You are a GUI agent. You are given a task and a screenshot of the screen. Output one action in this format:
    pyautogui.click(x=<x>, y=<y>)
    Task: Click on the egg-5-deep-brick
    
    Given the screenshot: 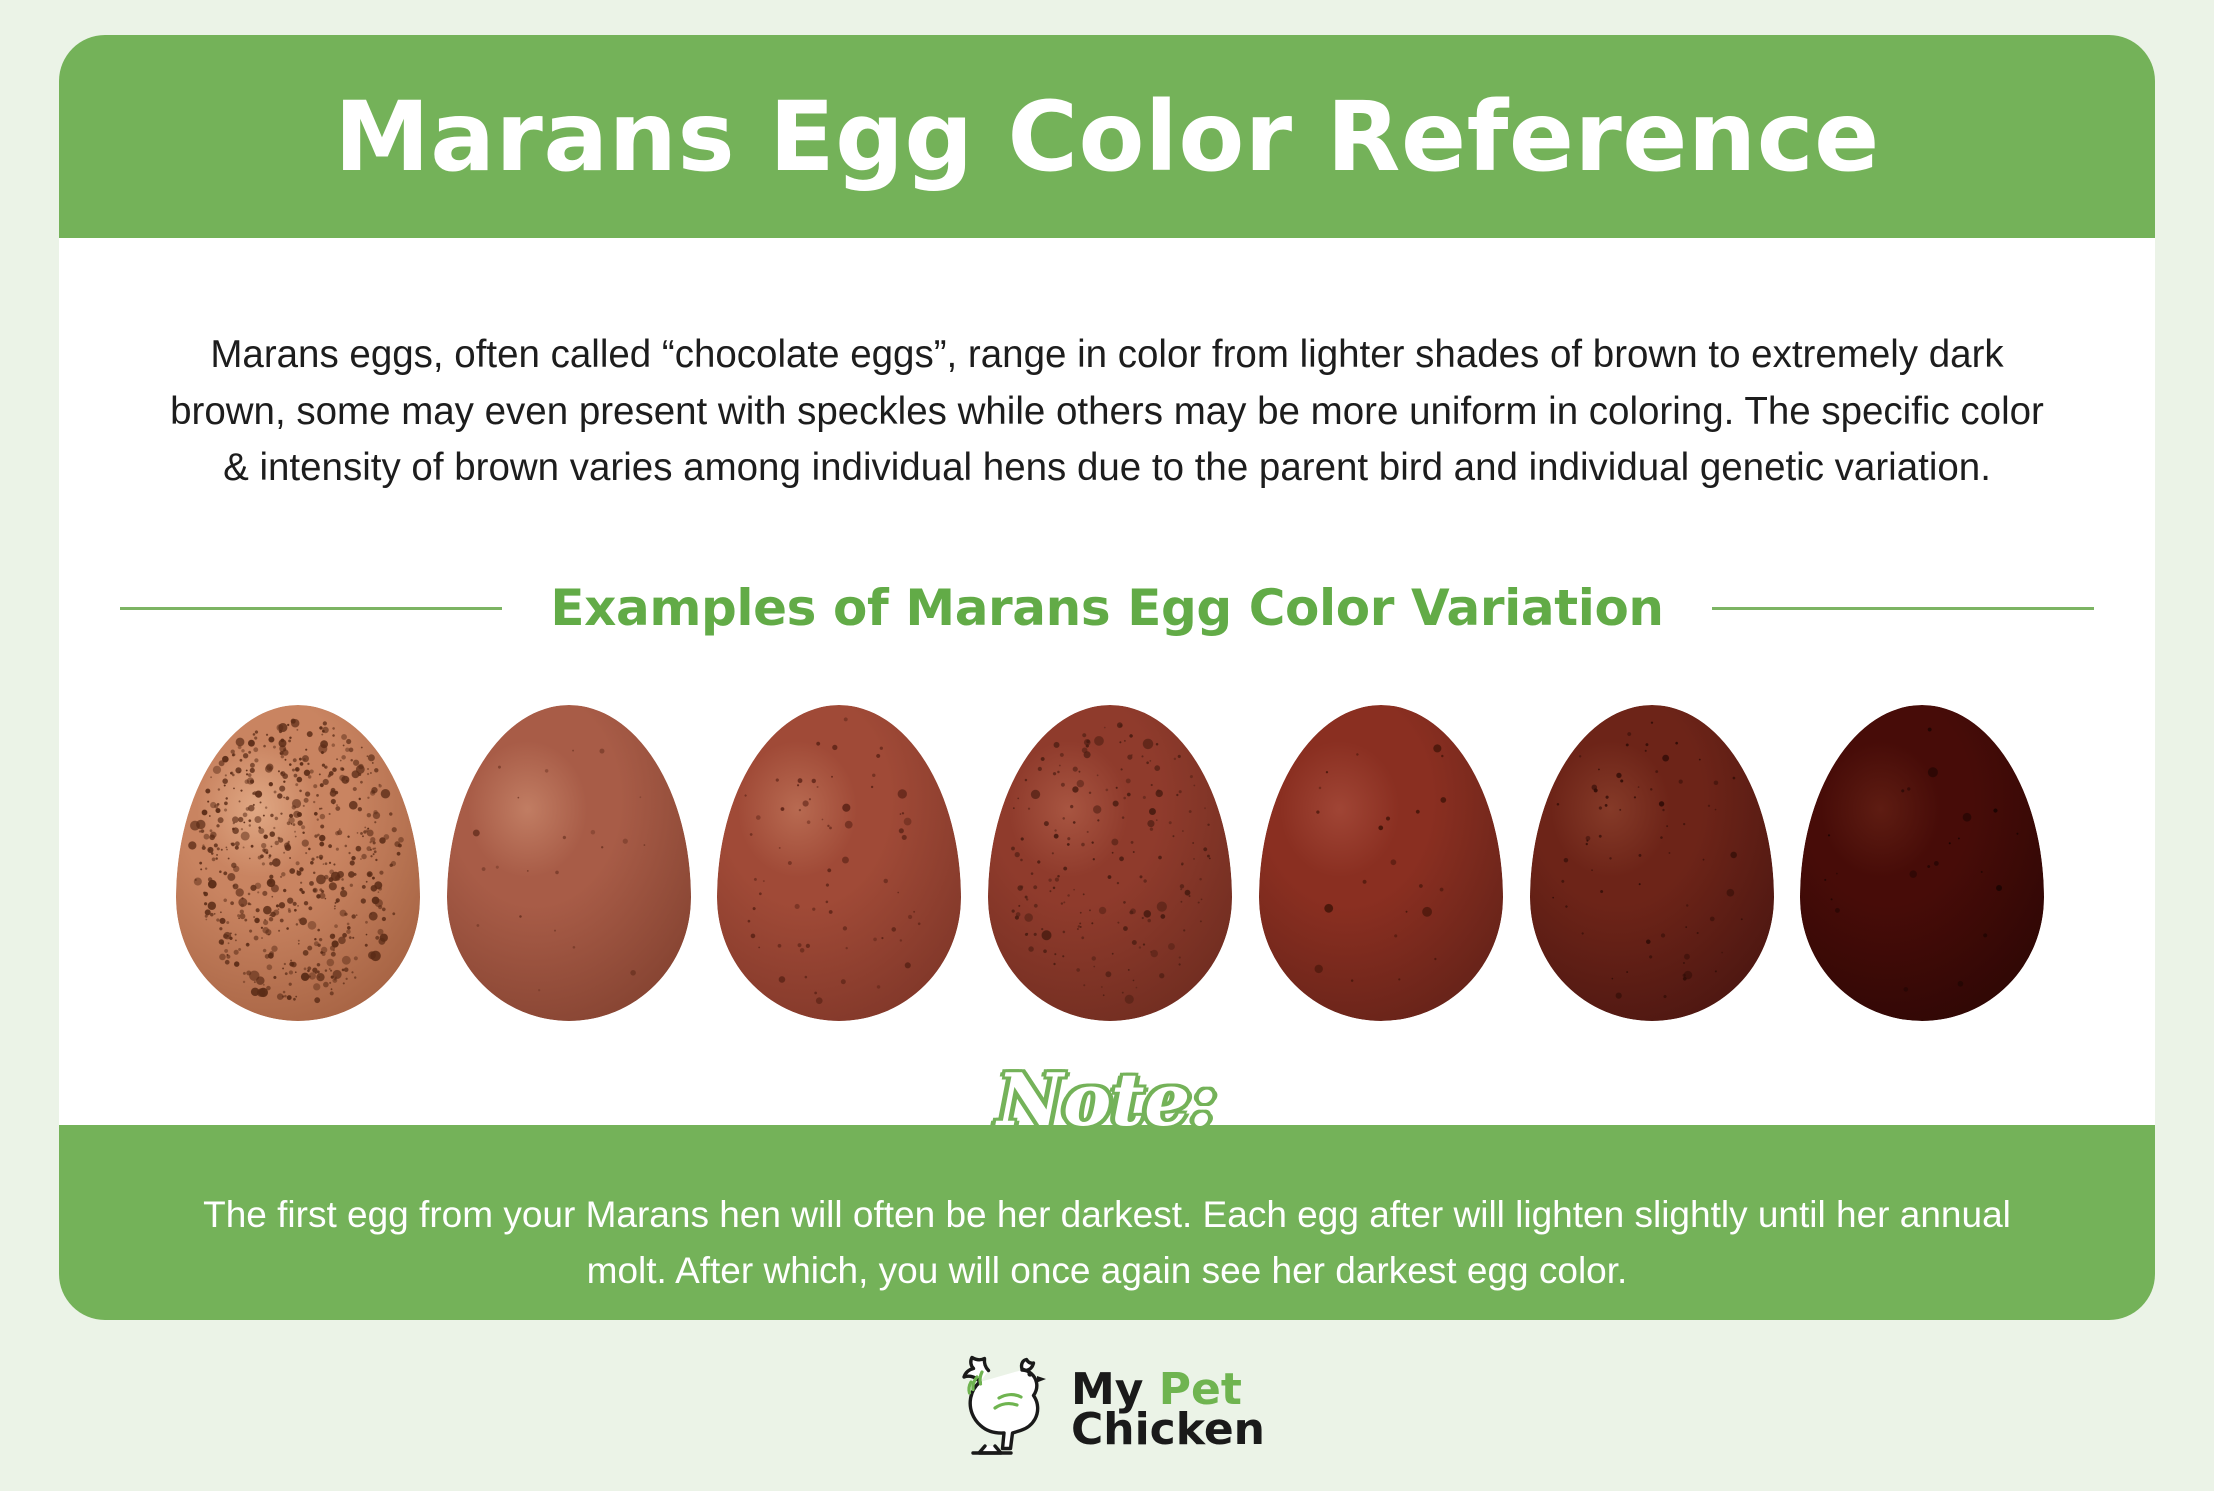 What is the action you would take?
    pyautogui.click(x=1380, y=863)
    